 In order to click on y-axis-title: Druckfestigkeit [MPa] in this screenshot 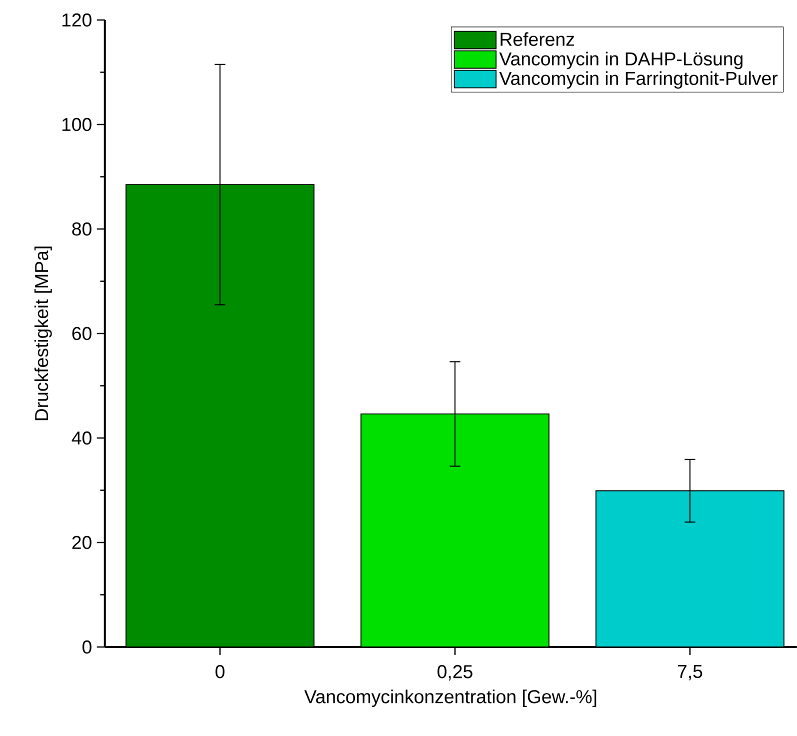, I will do `click(43, 333)`.